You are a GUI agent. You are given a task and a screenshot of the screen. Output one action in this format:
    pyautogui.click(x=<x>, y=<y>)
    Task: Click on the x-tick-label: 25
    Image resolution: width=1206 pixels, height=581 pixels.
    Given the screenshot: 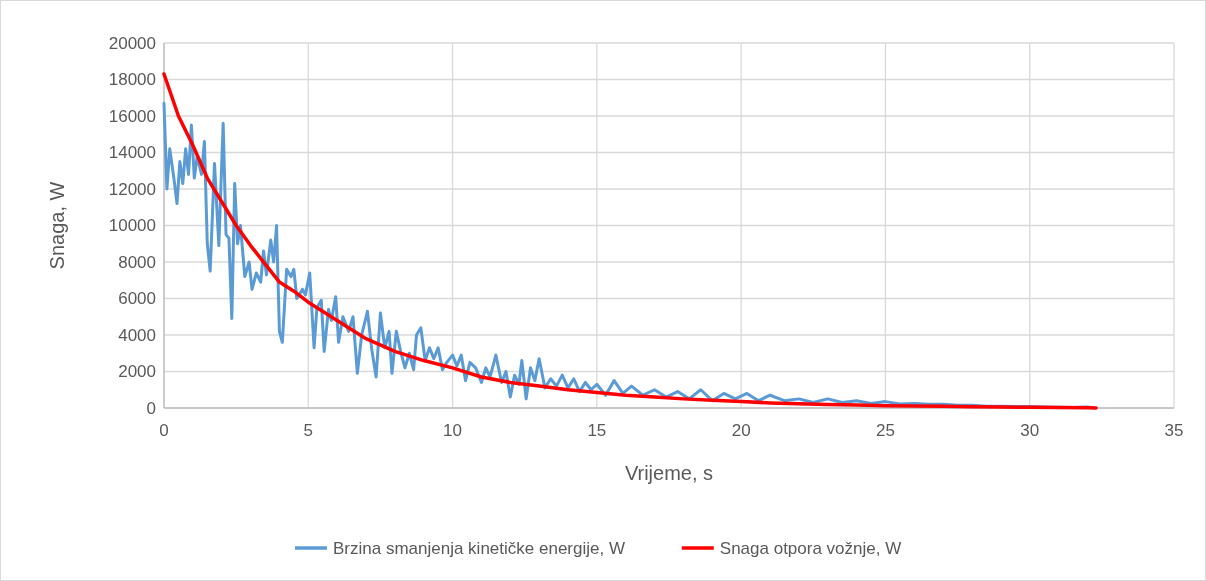 What is the action you would take?
    pyautogui.click(x=885, y=430)
    